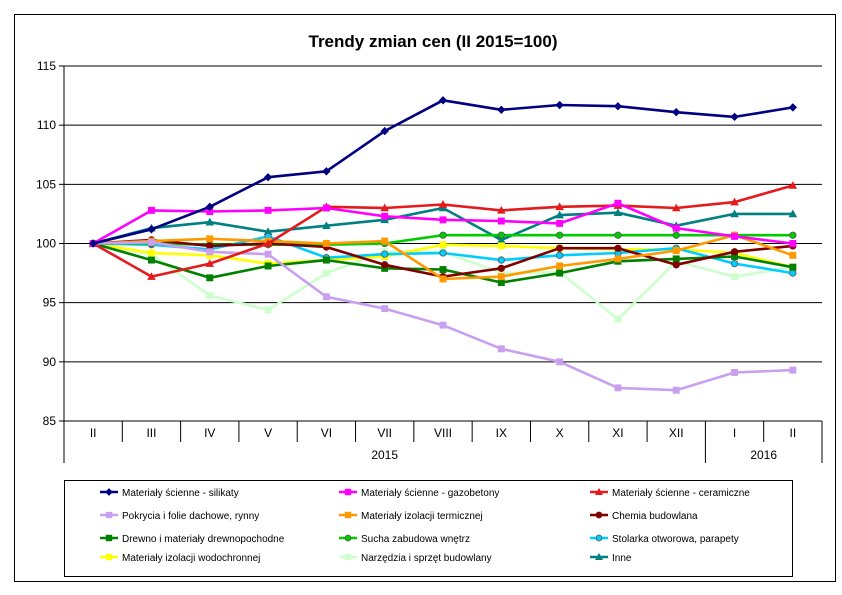 Image resolution: width=842 pixels, height=595 pixels. Describe the element at coordinates (191, 558) in the screenshot. I see `legend-label: Materiały izolacji wodochronnej` at that location.